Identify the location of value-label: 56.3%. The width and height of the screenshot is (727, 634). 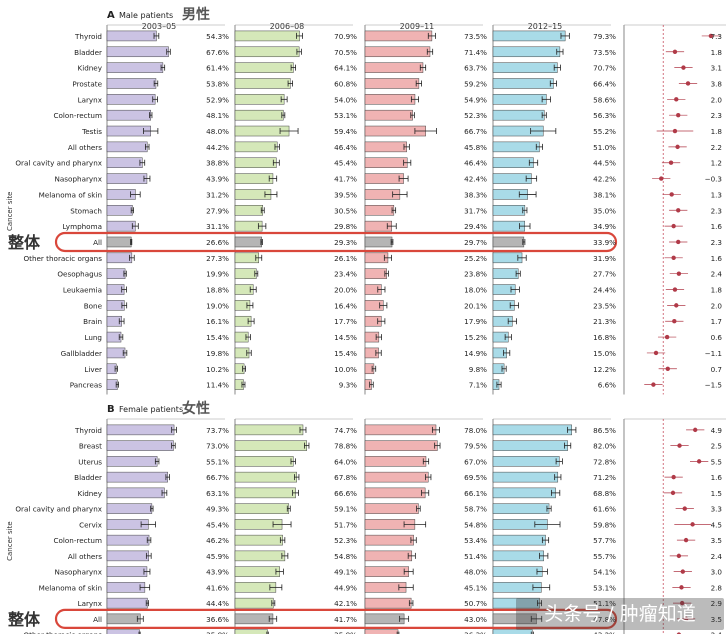
(604, 115).